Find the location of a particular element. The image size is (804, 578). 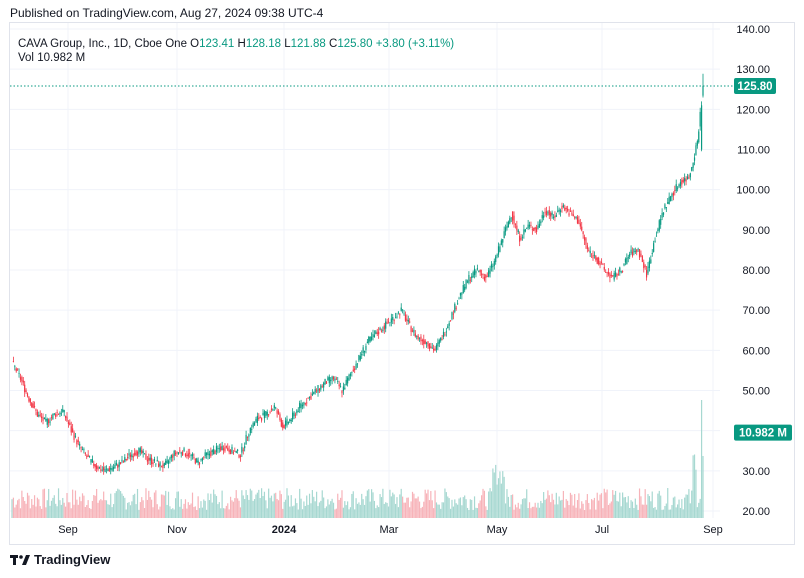

y-tick-label: 70.00 is located at coordinates (756, 311).